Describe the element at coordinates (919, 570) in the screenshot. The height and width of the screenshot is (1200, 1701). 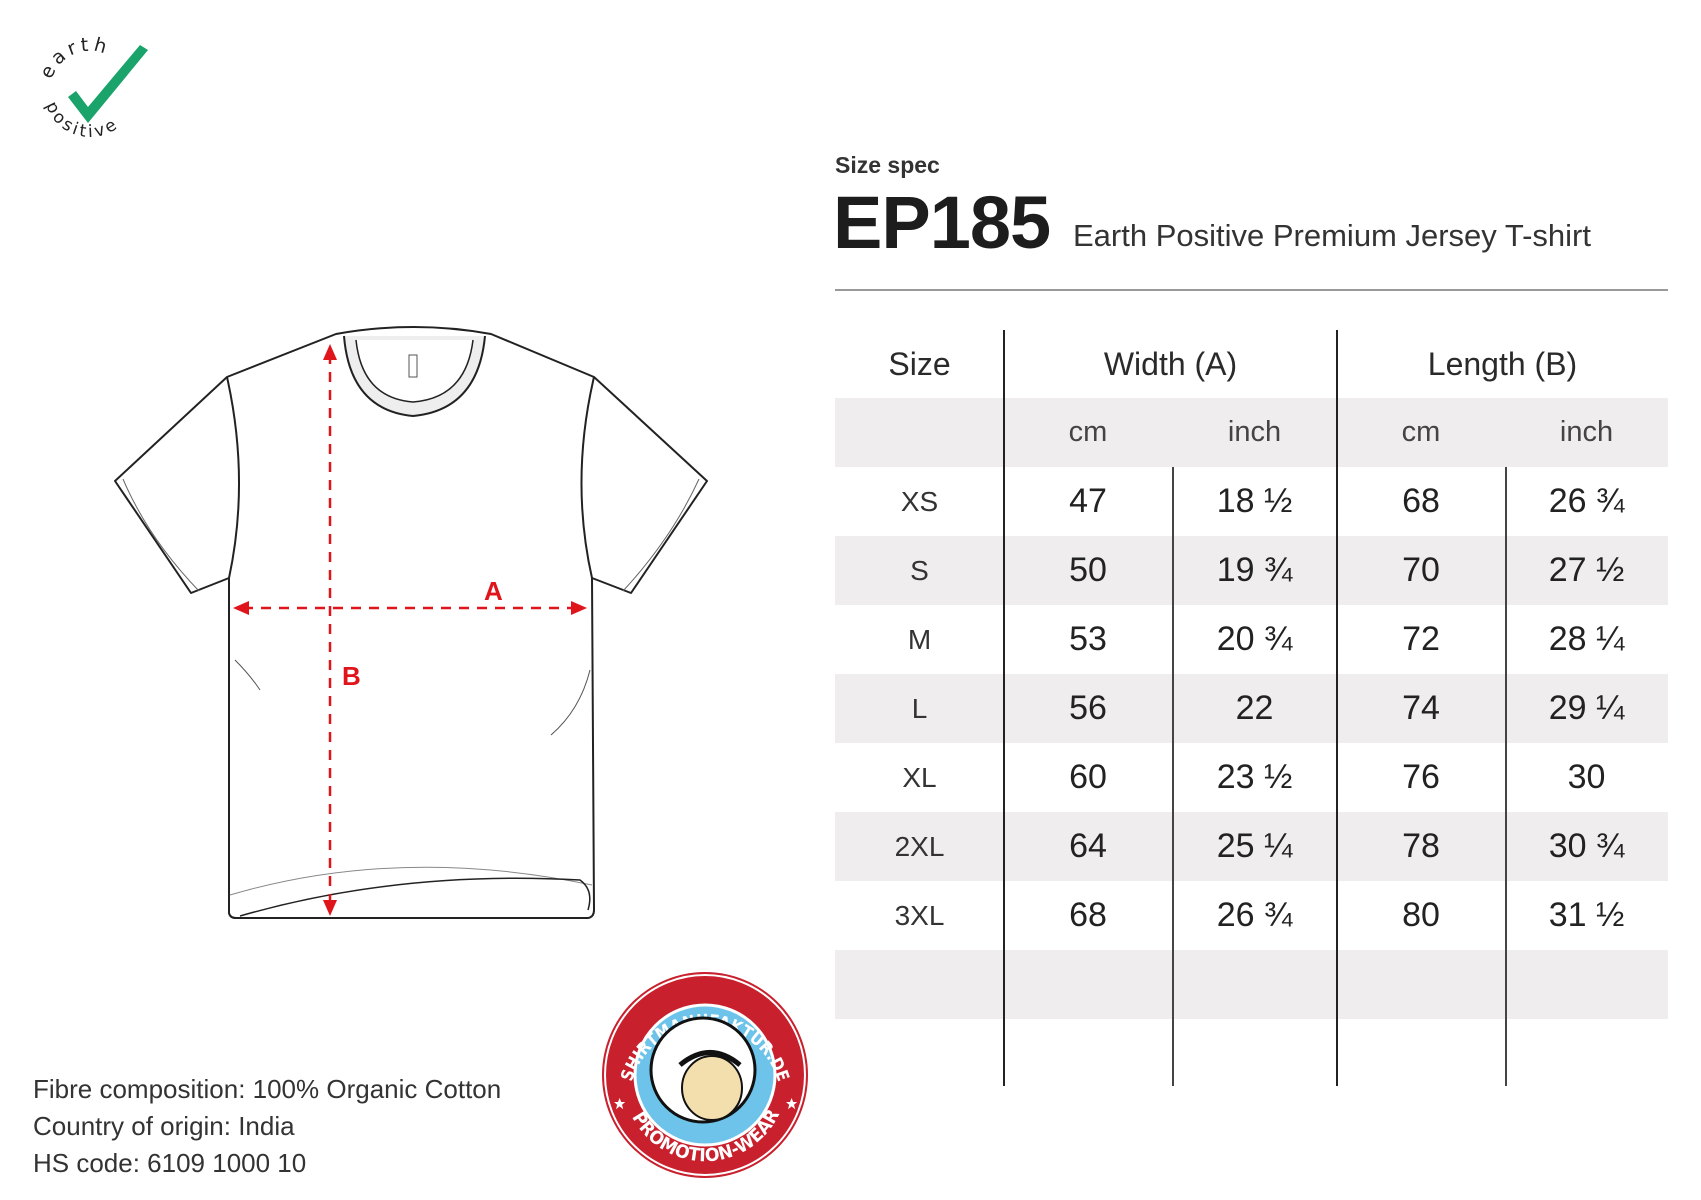
I see `cell-size: S` at that location.